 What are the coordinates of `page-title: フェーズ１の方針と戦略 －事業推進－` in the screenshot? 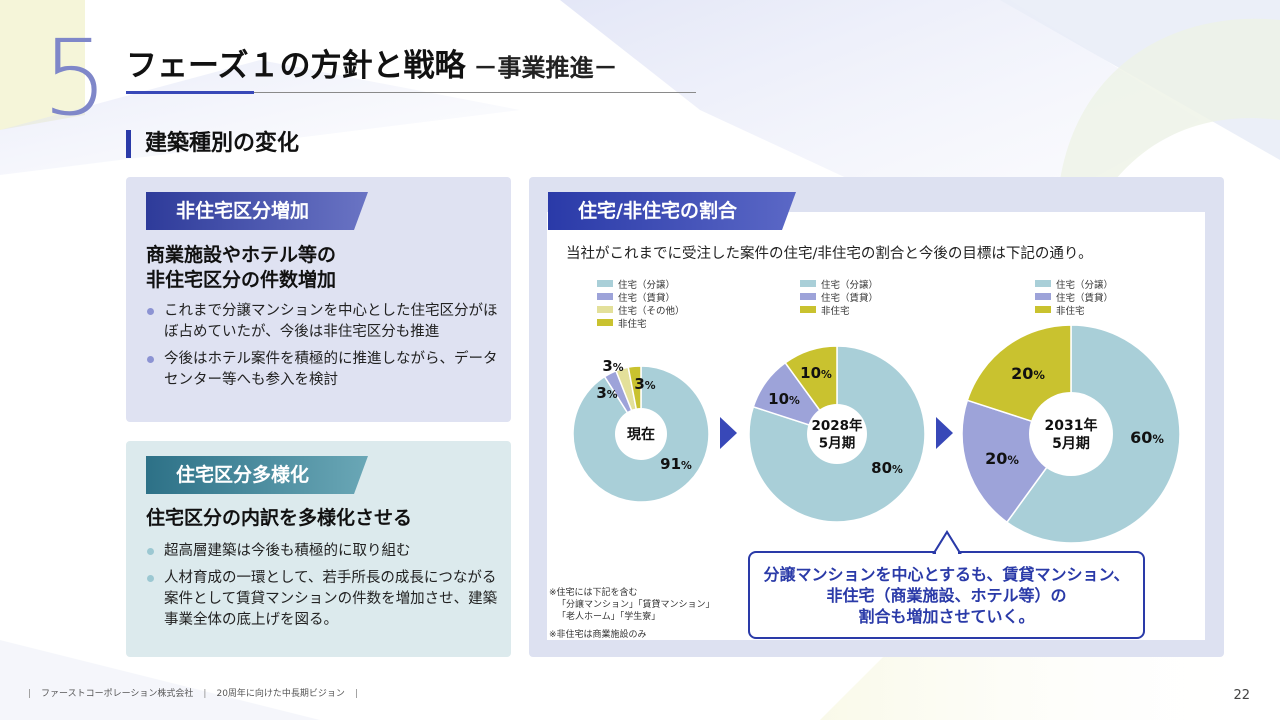 It's located at (371, 62).